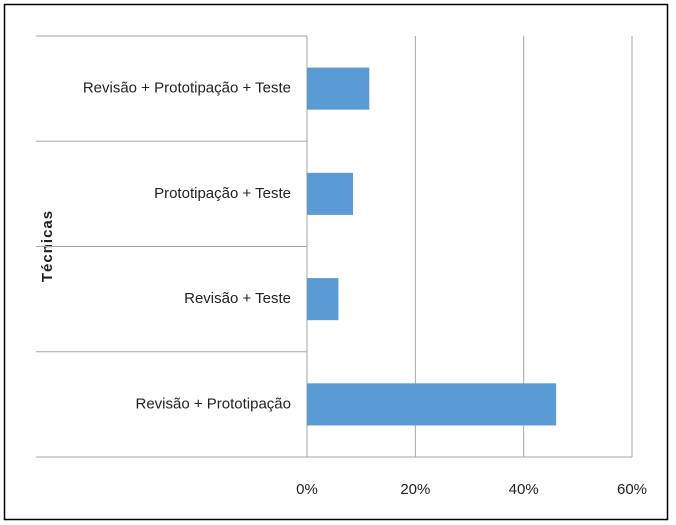  What do you see at coordinates (632, 489) in the screenshot?
I see `x-tick-label: 60%` at bounding box center [632, 489].